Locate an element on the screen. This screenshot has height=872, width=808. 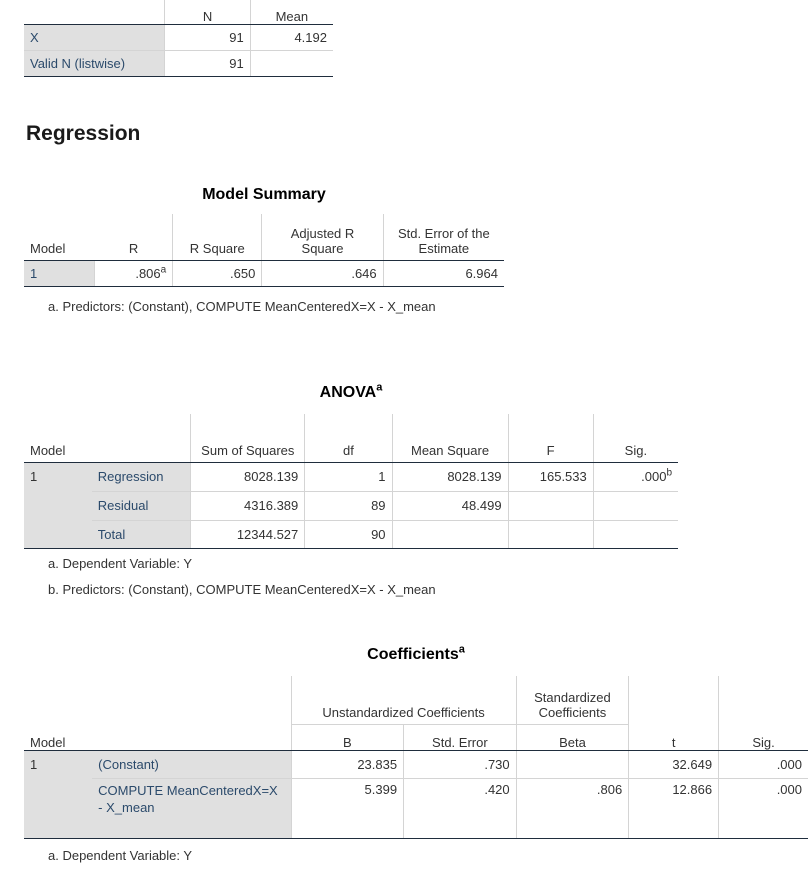
cell-std-error: 6.964 is located at coordinates (443, 273).